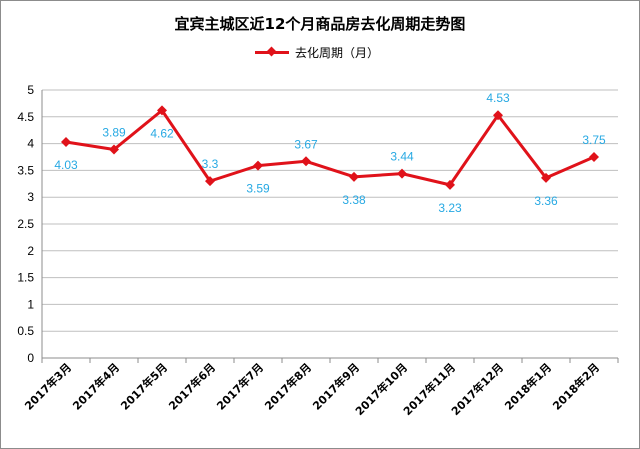 The width and height of the screenshot is (640, 449). I want to click on data-label: 4.62, so click(162, 133).